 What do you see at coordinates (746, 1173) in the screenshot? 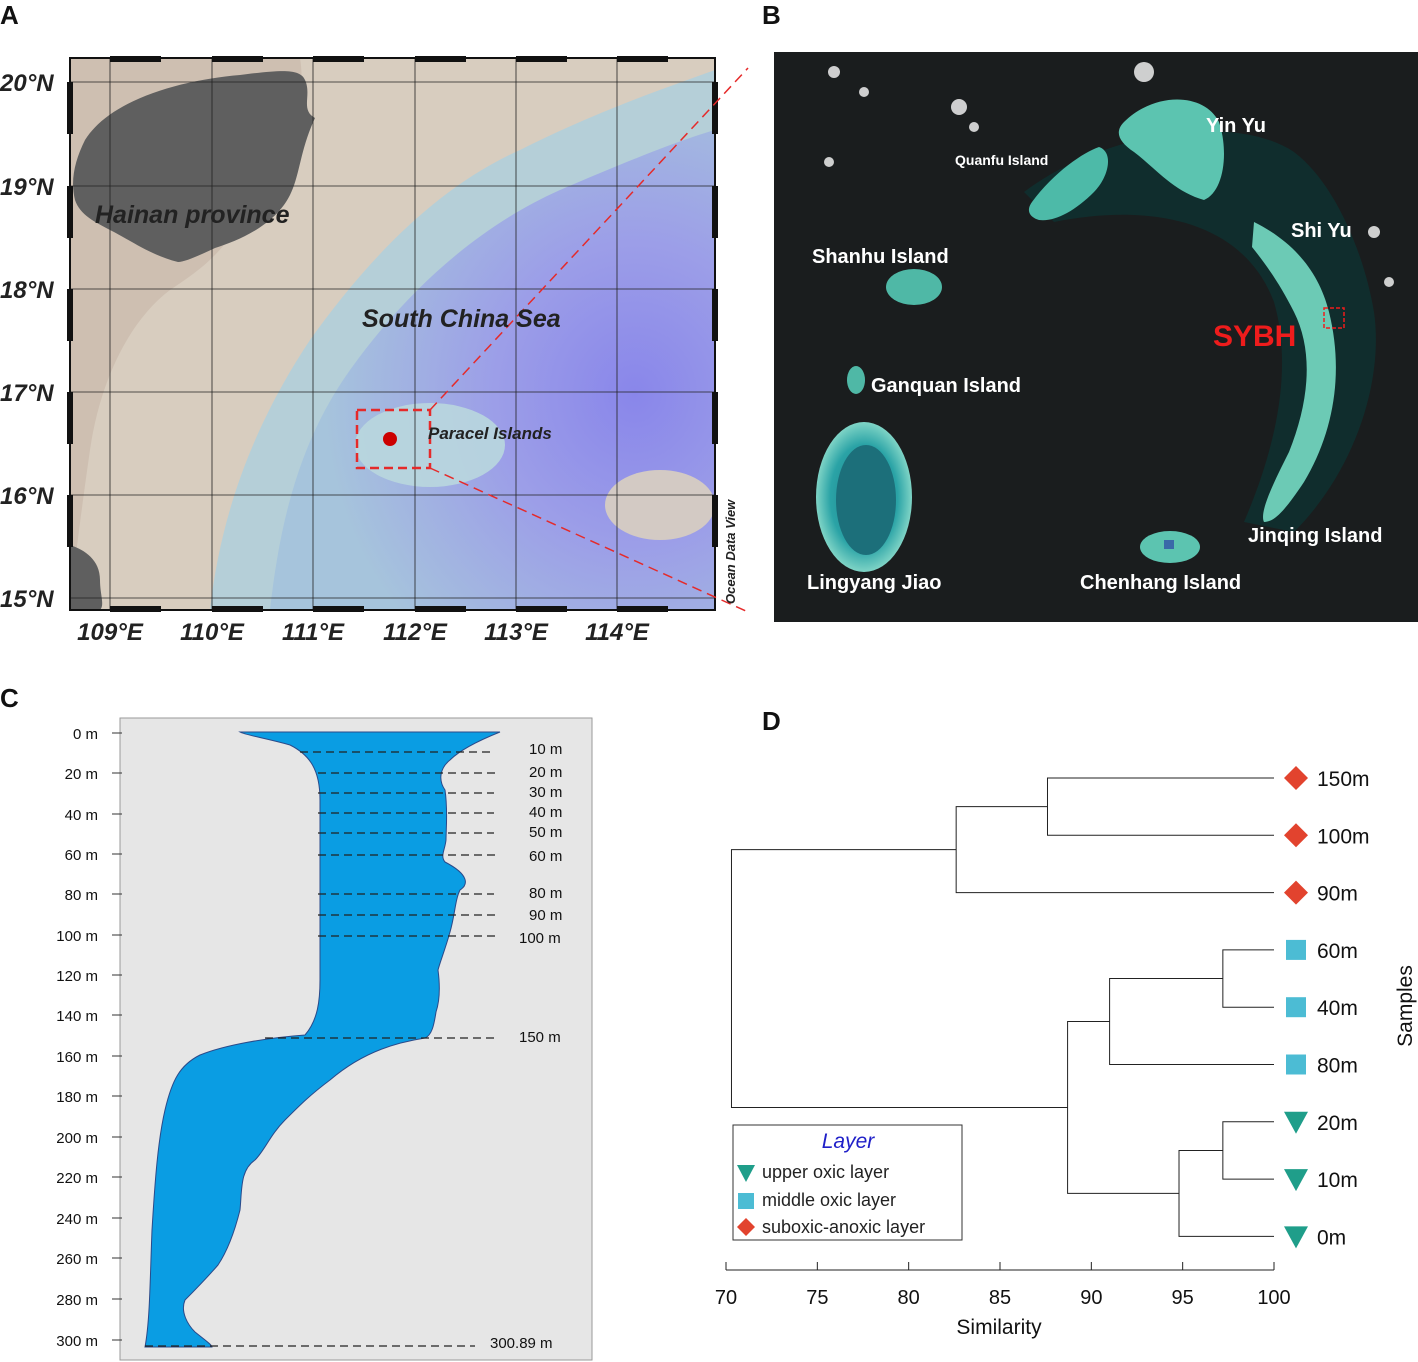
I see `legend-marker-upper` at bounding box center [746, 1173].